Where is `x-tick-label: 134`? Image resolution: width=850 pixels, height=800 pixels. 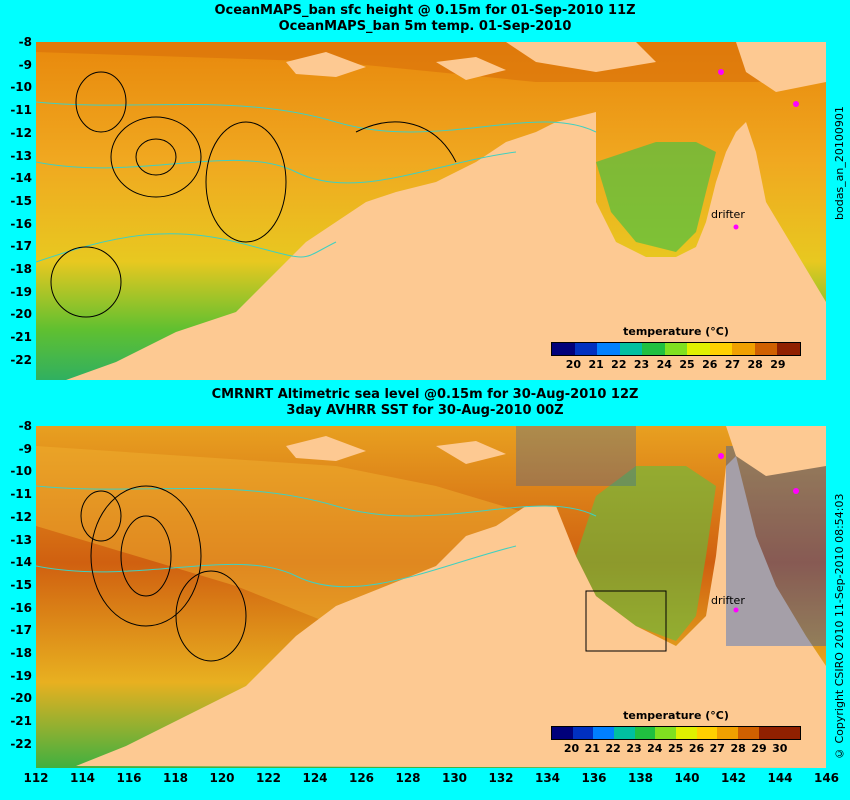 x-tick-label: 134 is located at coordinates (547, 778).